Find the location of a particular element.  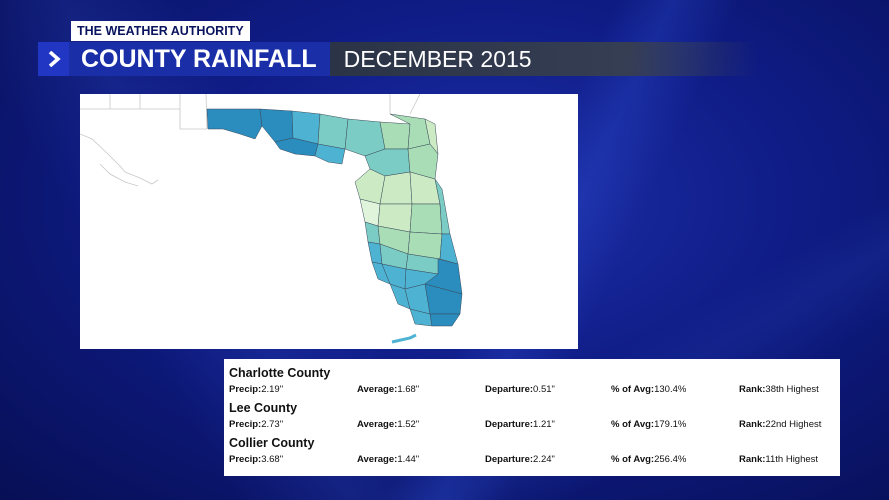

rank-stat: Rank:38th Highest is located at coordinates (779, 389).